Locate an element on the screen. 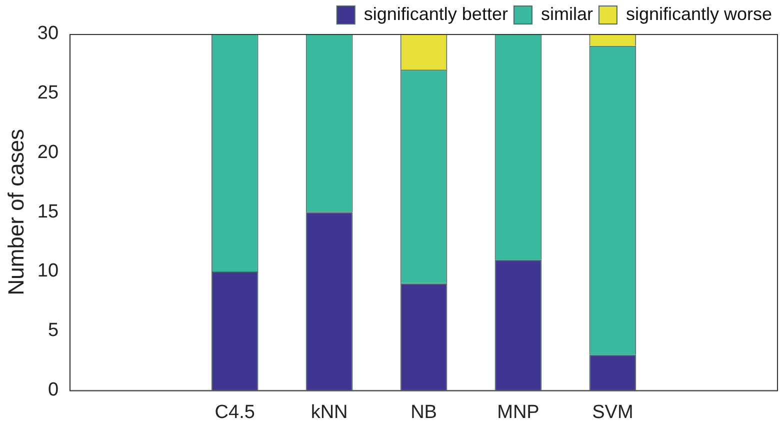 This screenshot has height=427, width=780. x-tick-label: kNN is located at coordinates (329, 412).